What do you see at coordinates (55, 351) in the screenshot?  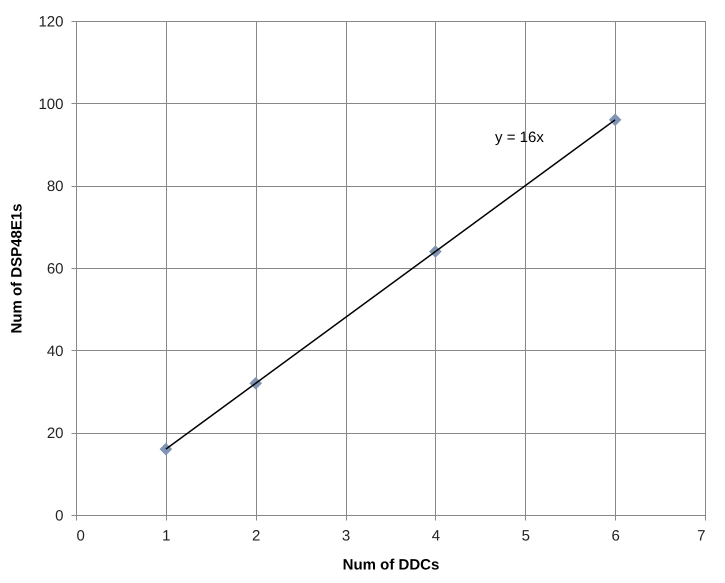 I see `y-tick-label: 40` at bounding box center [55, 351].